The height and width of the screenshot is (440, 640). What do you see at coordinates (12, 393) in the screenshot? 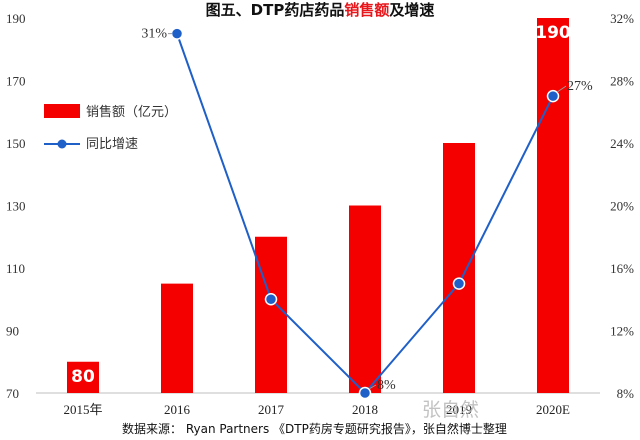
I see `y-left-tick-label: 70` at bounding box center [12, 393].